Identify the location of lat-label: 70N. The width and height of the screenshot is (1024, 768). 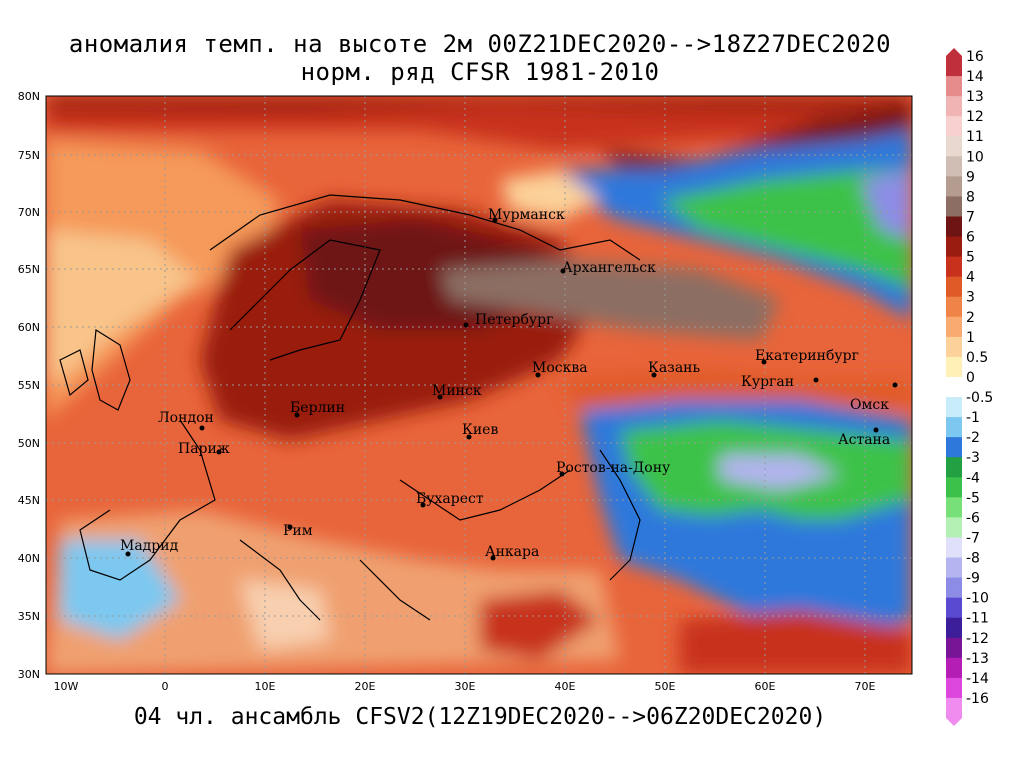
(29, 212).